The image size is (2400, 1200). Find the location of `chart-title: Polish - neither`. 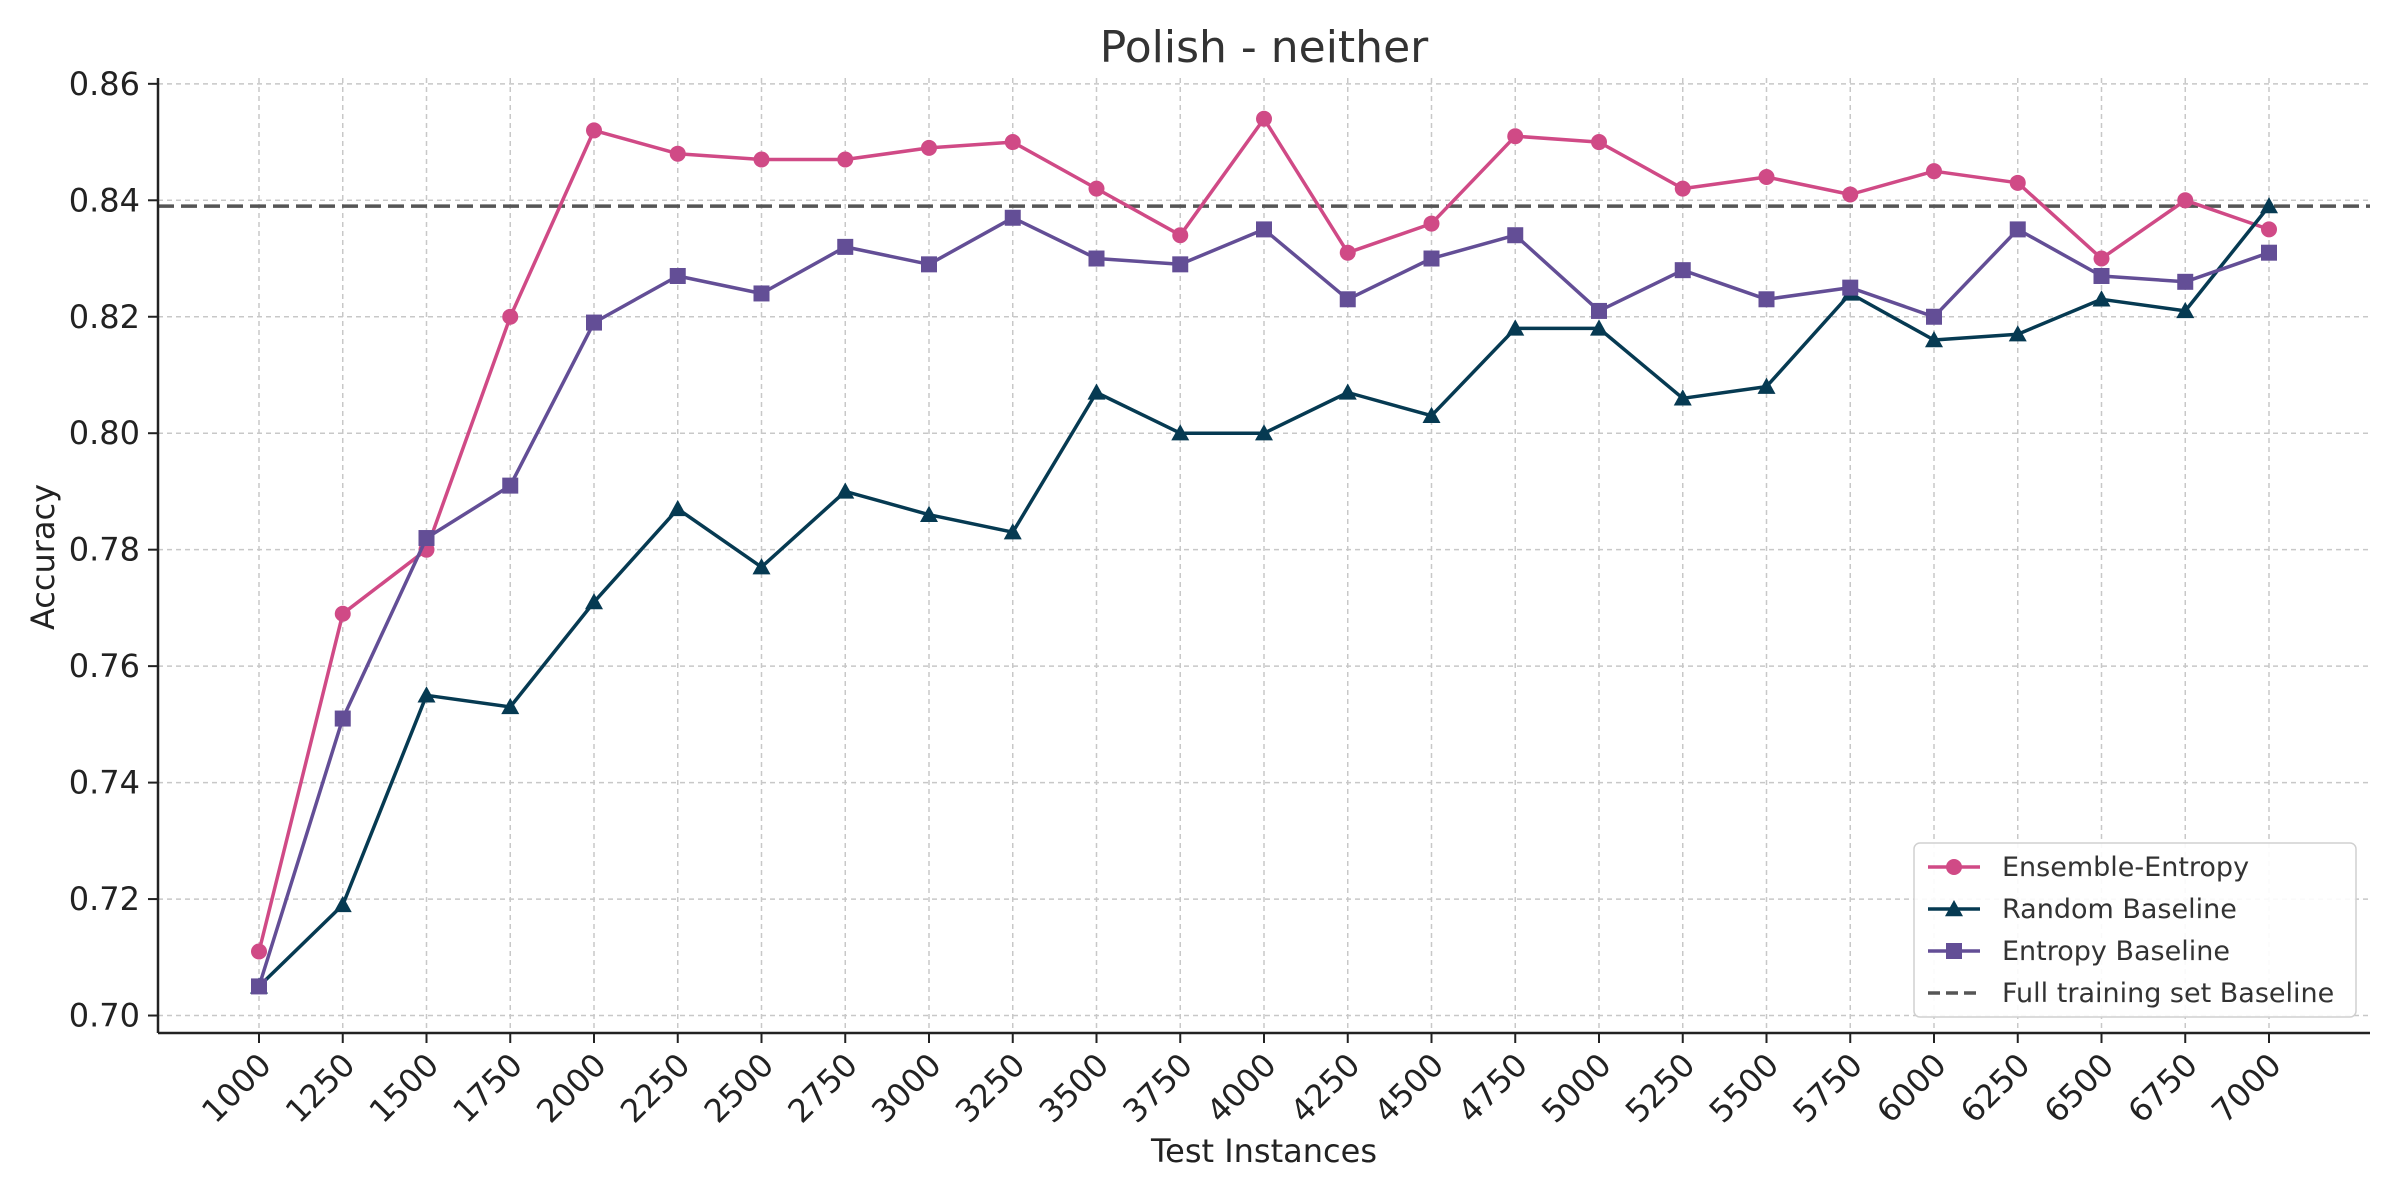

chart-title: Polish - neither is located at coordinates (1264, 47).